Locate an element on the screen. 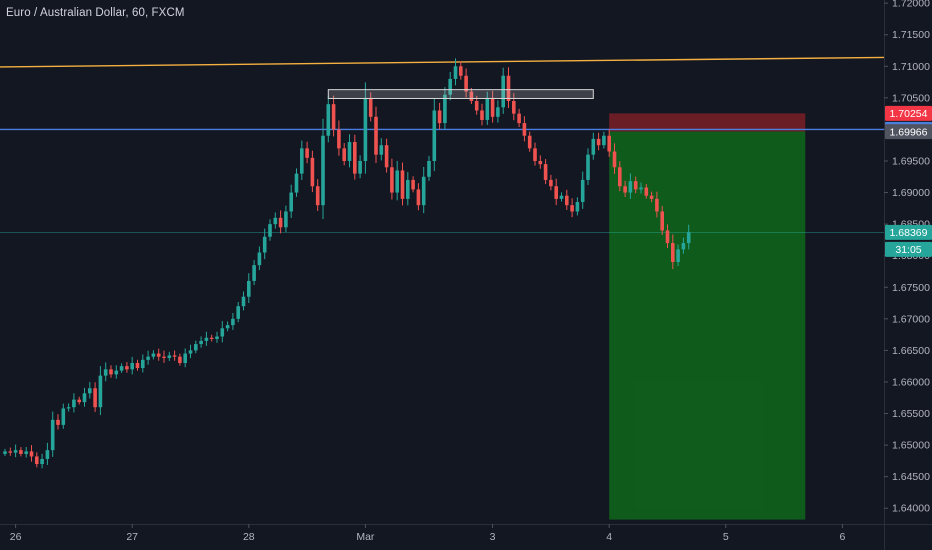 Image resolution: width=932 pixels, height=550 pixels. price-tick-label: 1.65000 is located at coordinates (911, 446).